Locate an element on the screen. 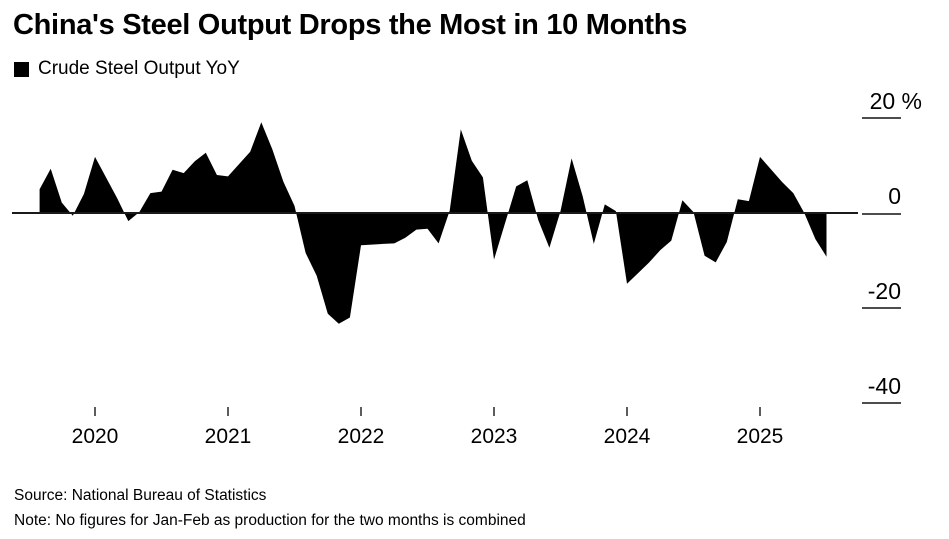  legend-swatch-icon is located at coordinates (21, 69).